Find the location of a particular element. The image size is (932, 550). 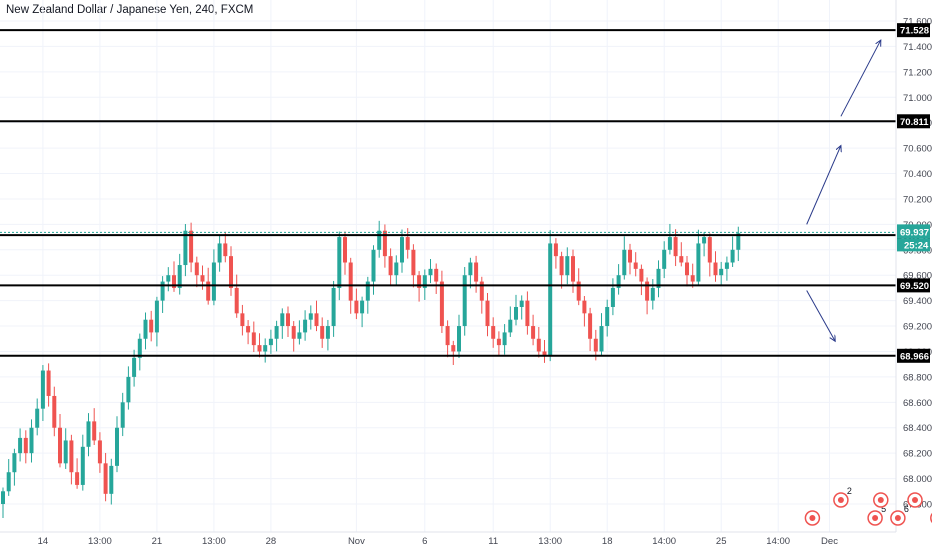

countdown-tag is located at coordinates (913, 245).